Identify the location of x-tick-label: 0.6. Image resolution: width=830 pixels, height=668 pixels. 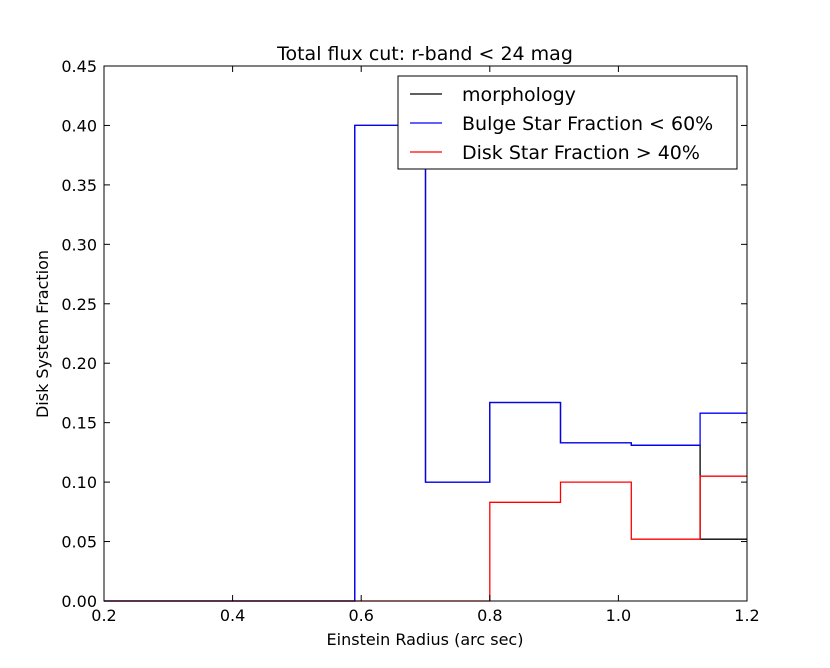
(360, 615).